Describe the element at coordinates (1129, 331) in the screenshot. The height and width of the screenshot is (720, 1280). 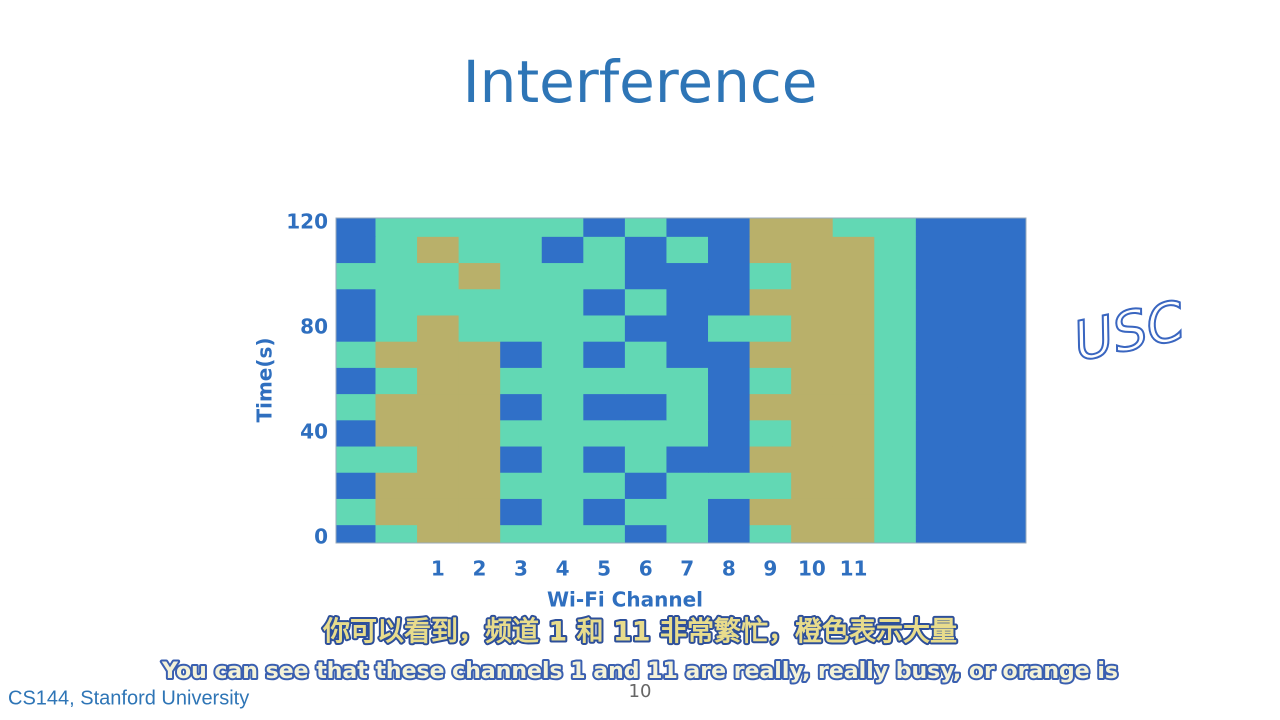
I see `handwritten-note: USC` at that location.